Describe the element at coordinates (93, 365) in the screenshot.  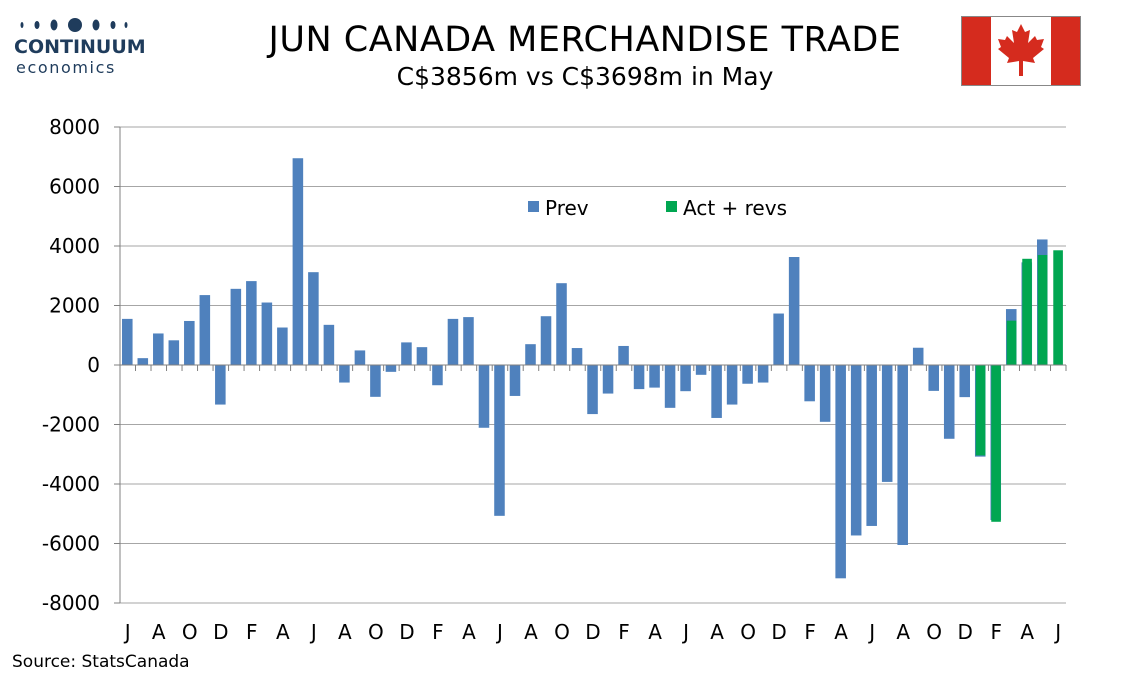
I see `y-tick-label: 0` at that location.